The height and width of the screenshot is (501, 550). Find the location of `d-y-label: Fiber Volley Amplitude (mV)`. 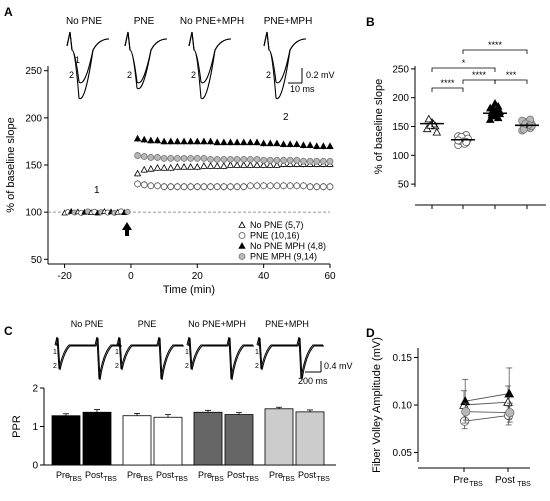

d-y-label: Fiber Volley Amplitude (mV) is located at coordinates (377, 405).